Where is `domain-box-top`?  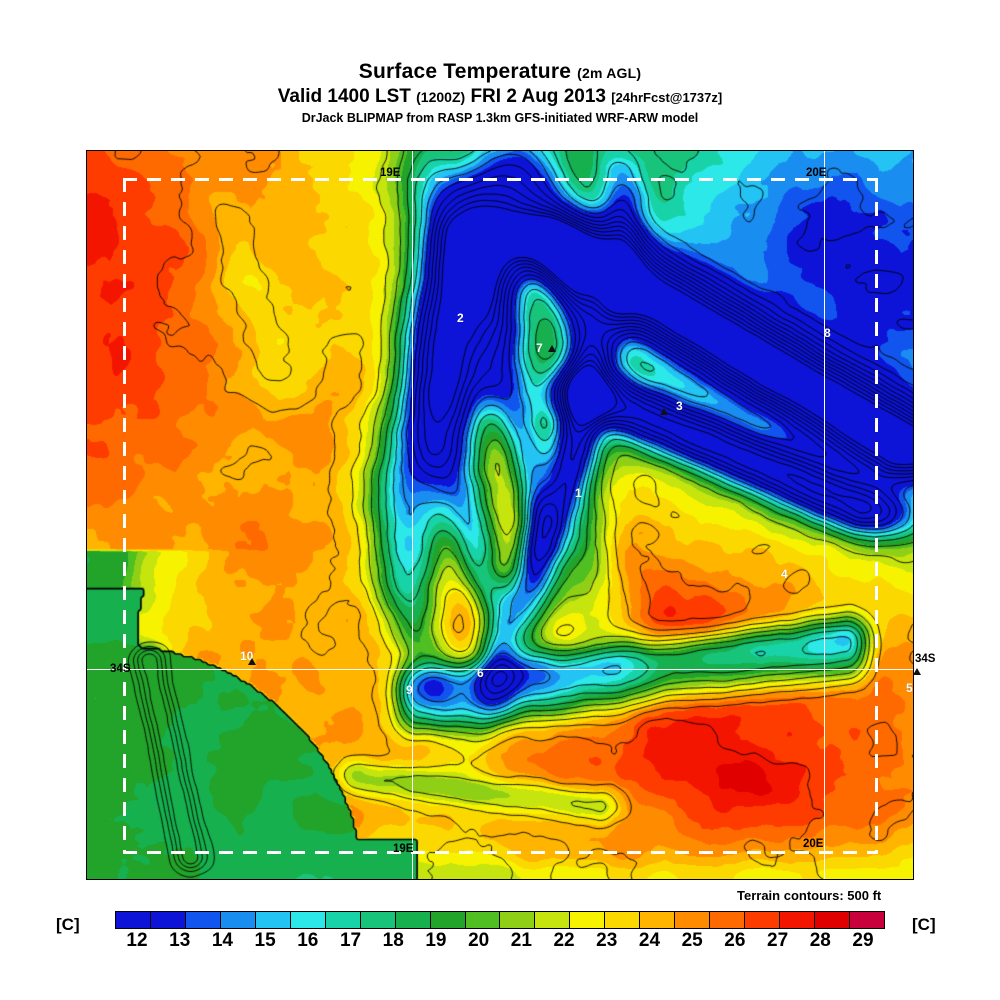
domain-box-top is located at coordinates (500, 179).